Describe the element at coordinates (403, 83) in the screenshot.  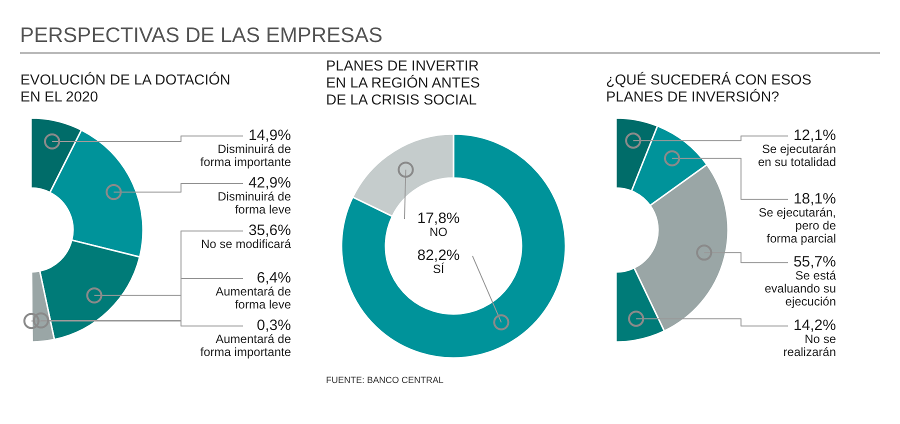
I see `chart-title: PLANES DE INVERTIR EN LA REGIÓN ANTES DE LA CRISIS SOCIAL` at that location.